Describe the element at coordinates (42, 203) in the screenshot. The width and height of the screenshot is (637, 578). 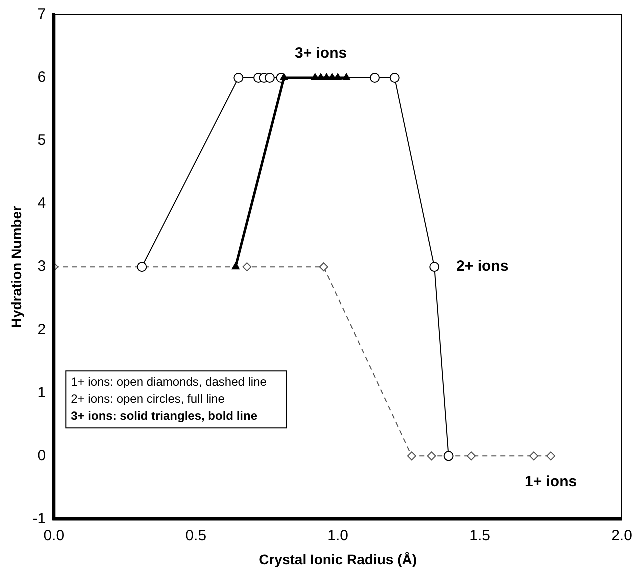
I see `y-tick-label: 4` at that location.